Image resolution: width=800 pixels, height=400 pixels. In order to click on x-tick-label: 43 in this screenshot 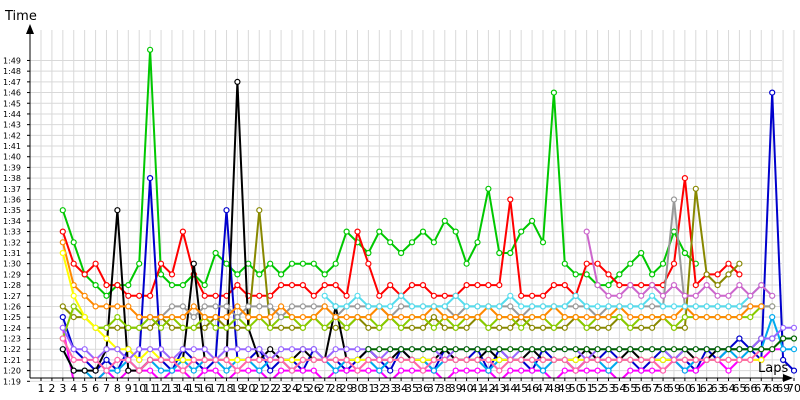, I will do `click(499, 388)`.